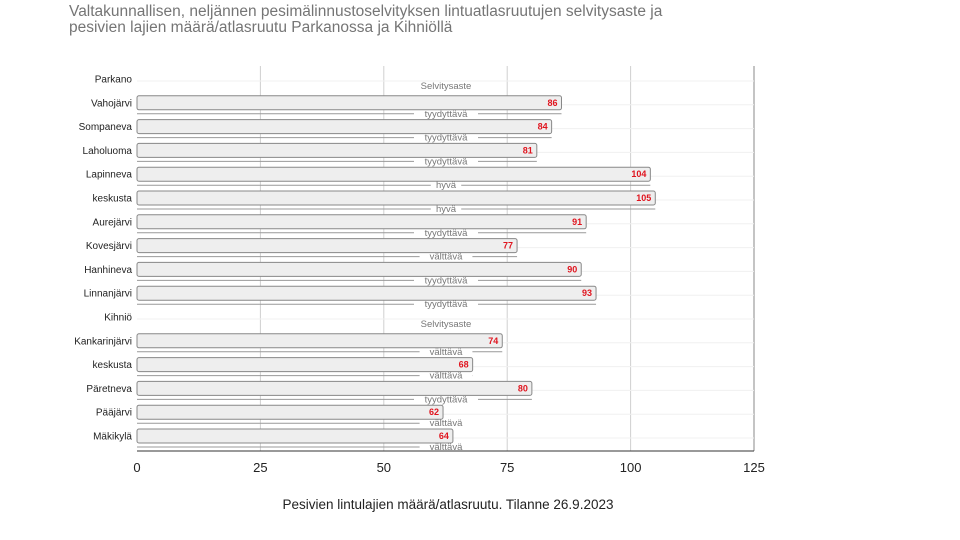  I want to click on category-label: Linnanjärvi, so click(108, 294).